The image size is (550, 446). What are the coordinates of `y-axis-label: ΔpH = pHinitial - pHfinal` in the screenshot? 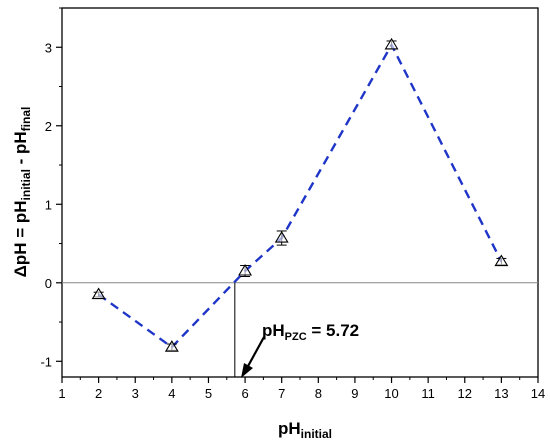 It's located at (22, 192).